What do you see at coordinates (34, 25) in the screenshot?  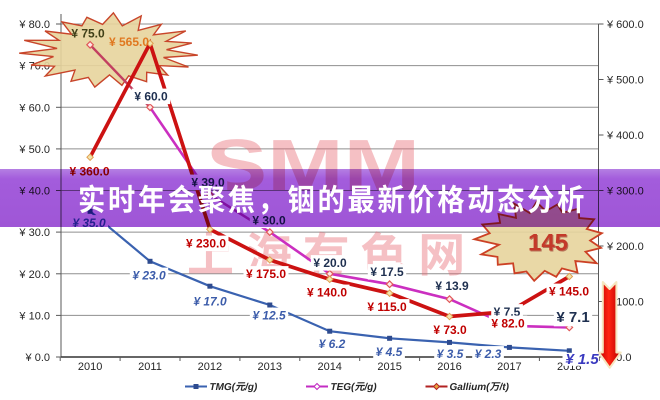 I see `svg-text: ¥ 80.0` at bounding box center [34, 25].